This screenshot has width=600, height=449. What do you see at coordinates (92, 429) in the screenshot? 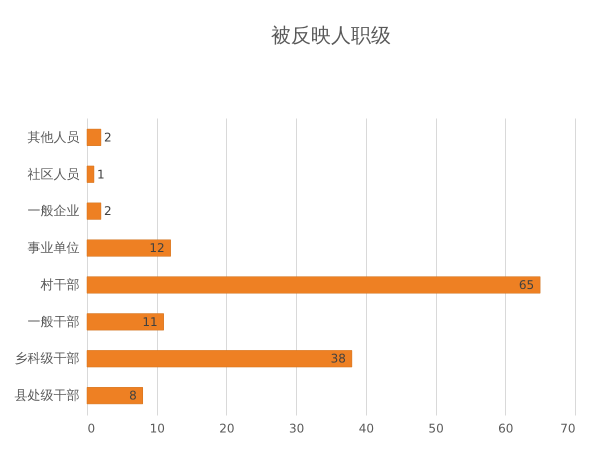
I see `x-tick-label: 0` at bounding box center [92, 429].